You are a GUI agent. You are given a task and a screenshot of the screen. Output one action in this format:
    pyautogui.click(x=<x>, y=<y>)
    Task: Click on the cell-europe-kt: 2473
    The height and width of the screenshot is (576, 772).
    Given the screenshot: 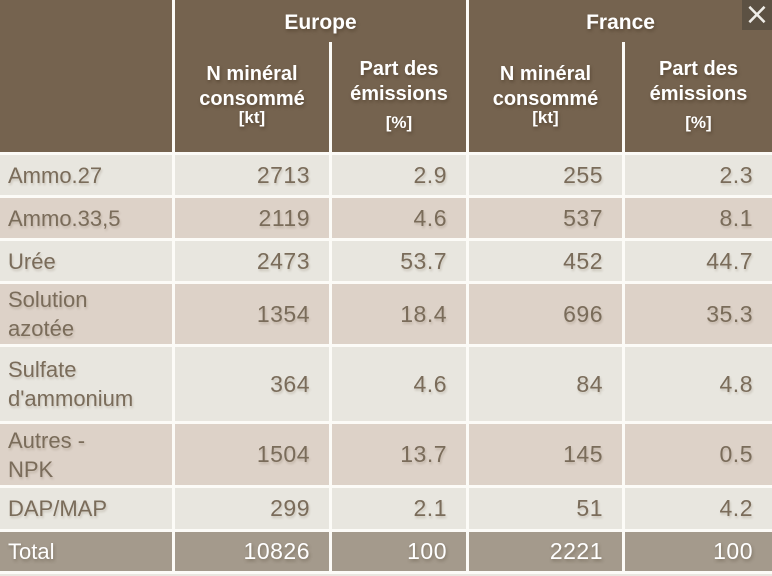 What is the action you would take?
    pyautogui.click(x=252, y=261)
    